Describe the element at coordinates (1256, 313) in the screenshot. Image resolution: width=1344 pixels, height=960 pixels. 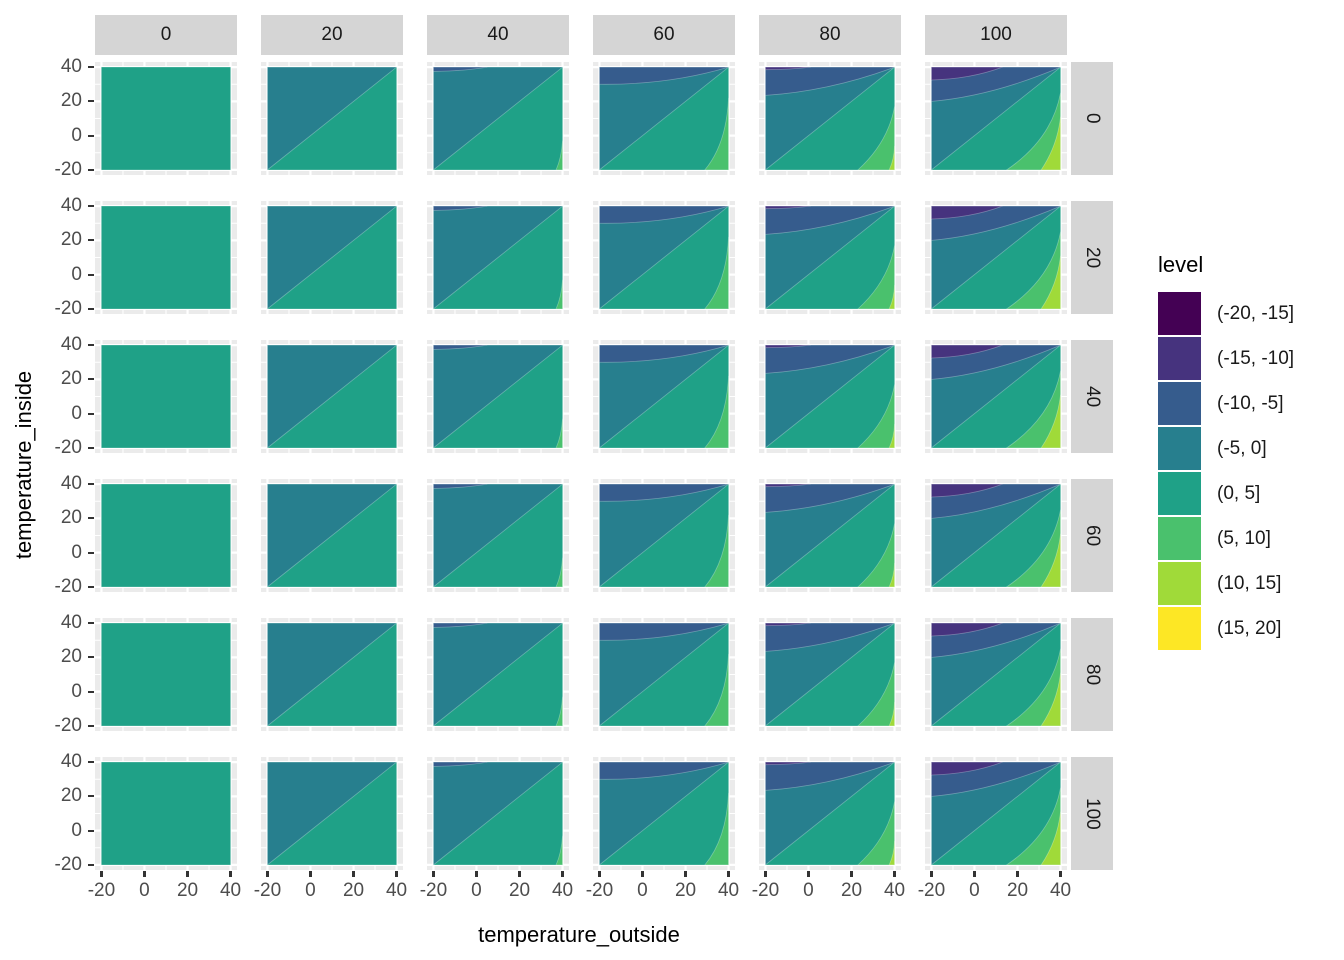
I see `legend-entry-label: (-20, -15]` at that location.